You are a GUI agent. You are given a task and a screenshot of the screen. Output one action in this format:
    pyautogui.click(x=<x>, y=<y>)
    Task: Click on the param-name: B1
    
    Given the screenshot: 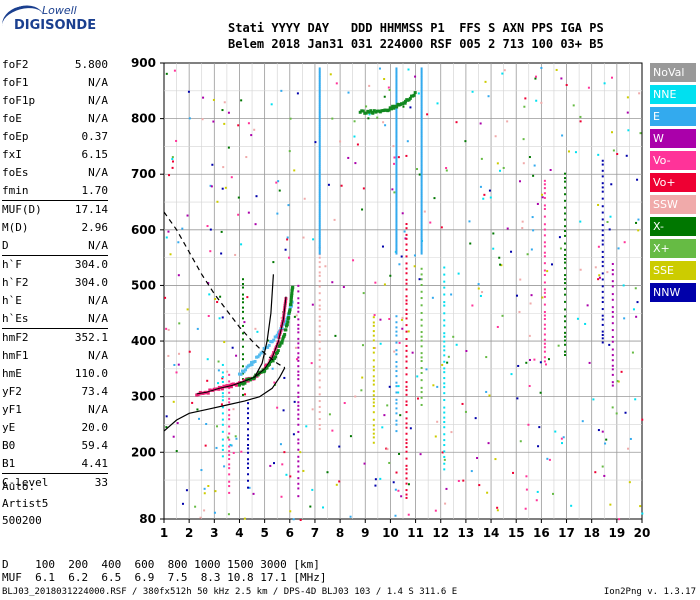 What is the action you would take?
    pyautogui.click(x=9, y=463)
    